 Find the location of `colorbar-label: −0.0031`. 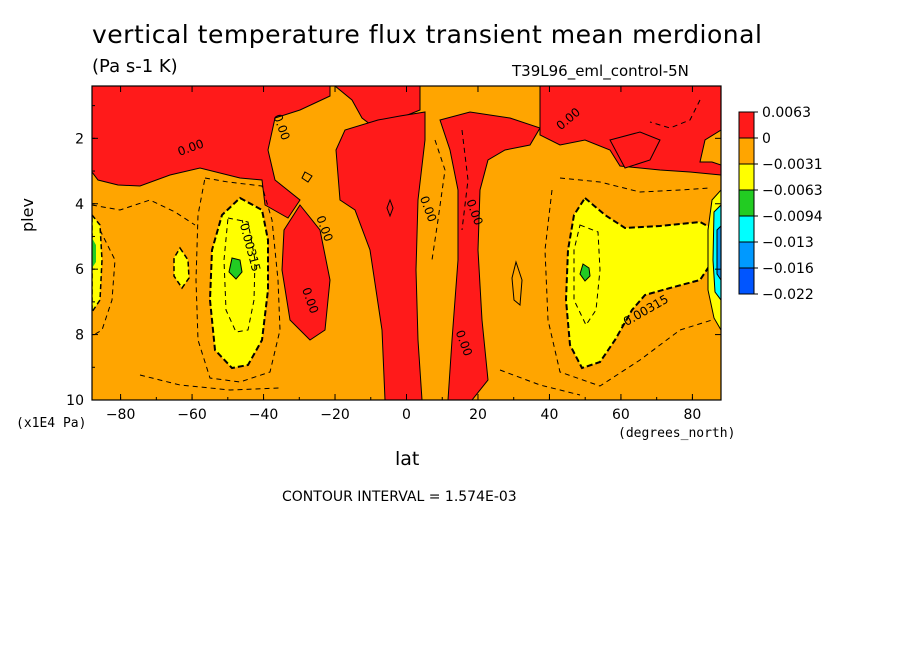

colorbar-label: −0.0031 is located at coordinates (792, 165).